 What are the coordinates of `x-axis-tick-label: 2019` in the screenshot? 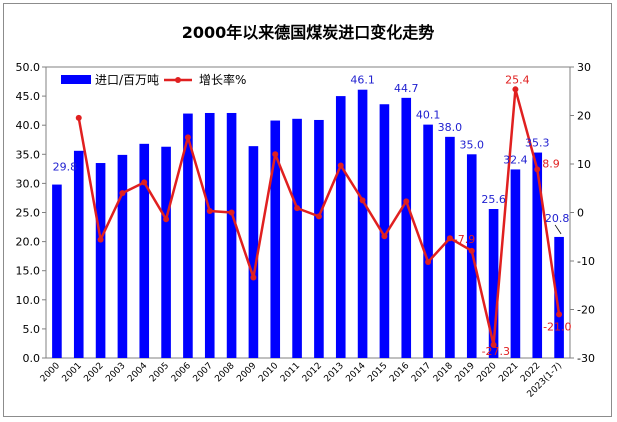 It's located at (465, 372).